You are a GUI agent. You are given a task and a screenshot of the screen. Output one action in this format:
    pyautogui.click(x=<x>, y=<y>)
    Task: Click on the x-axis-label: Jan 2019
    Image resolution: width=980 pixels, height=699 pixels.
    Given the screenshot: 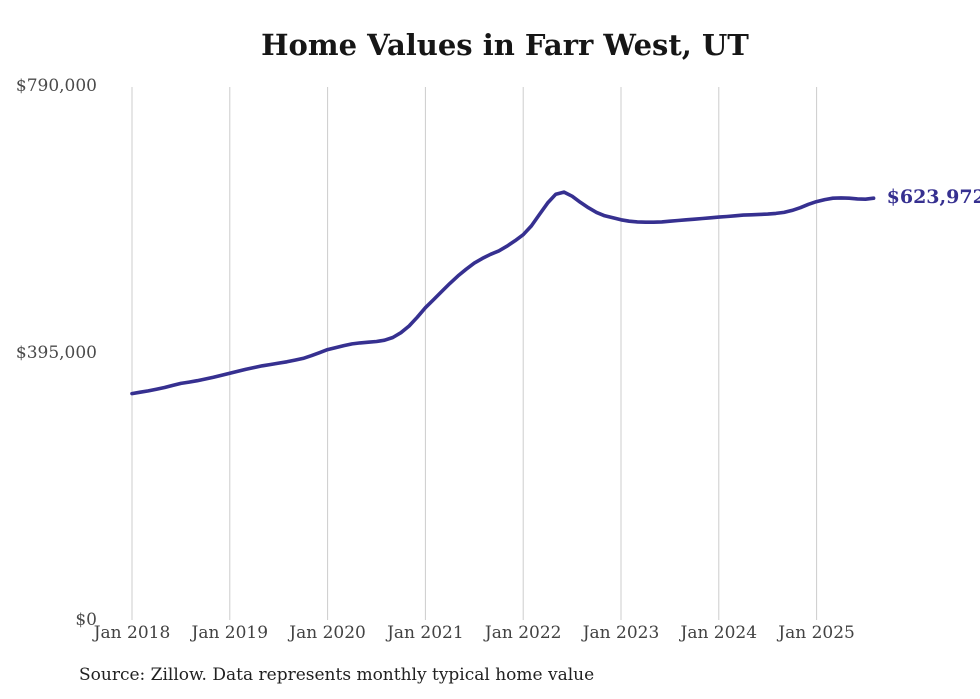 What is the action you would take?
    pyautogui.click(x=230, y=633)
    